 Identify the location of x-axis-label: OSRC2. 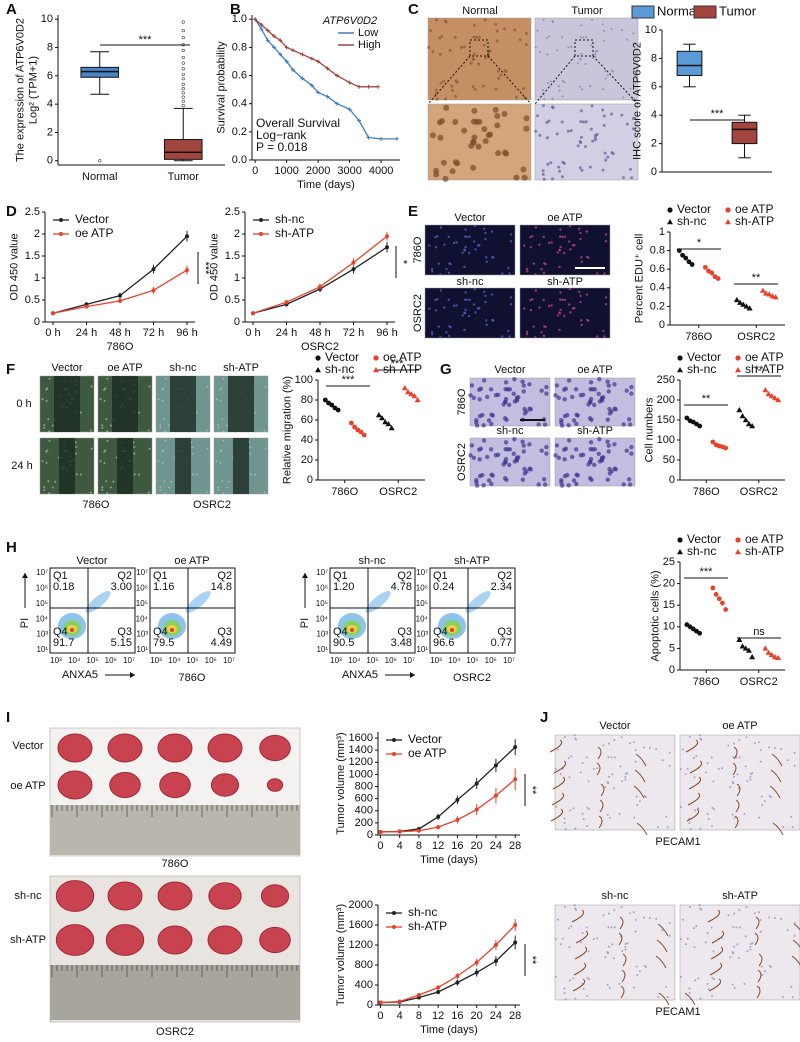
(320, 347).